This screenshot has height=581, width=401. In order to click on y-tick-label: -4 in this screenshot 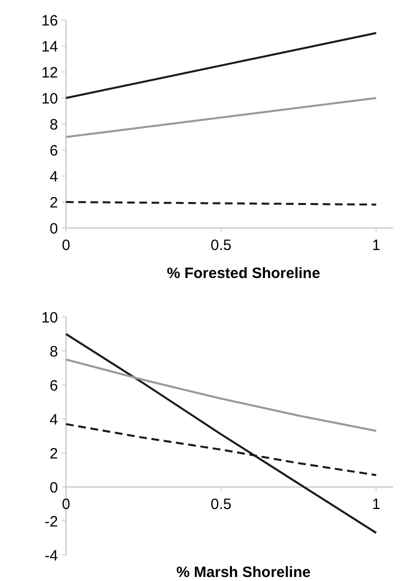, I will do `click(51, 555)`.